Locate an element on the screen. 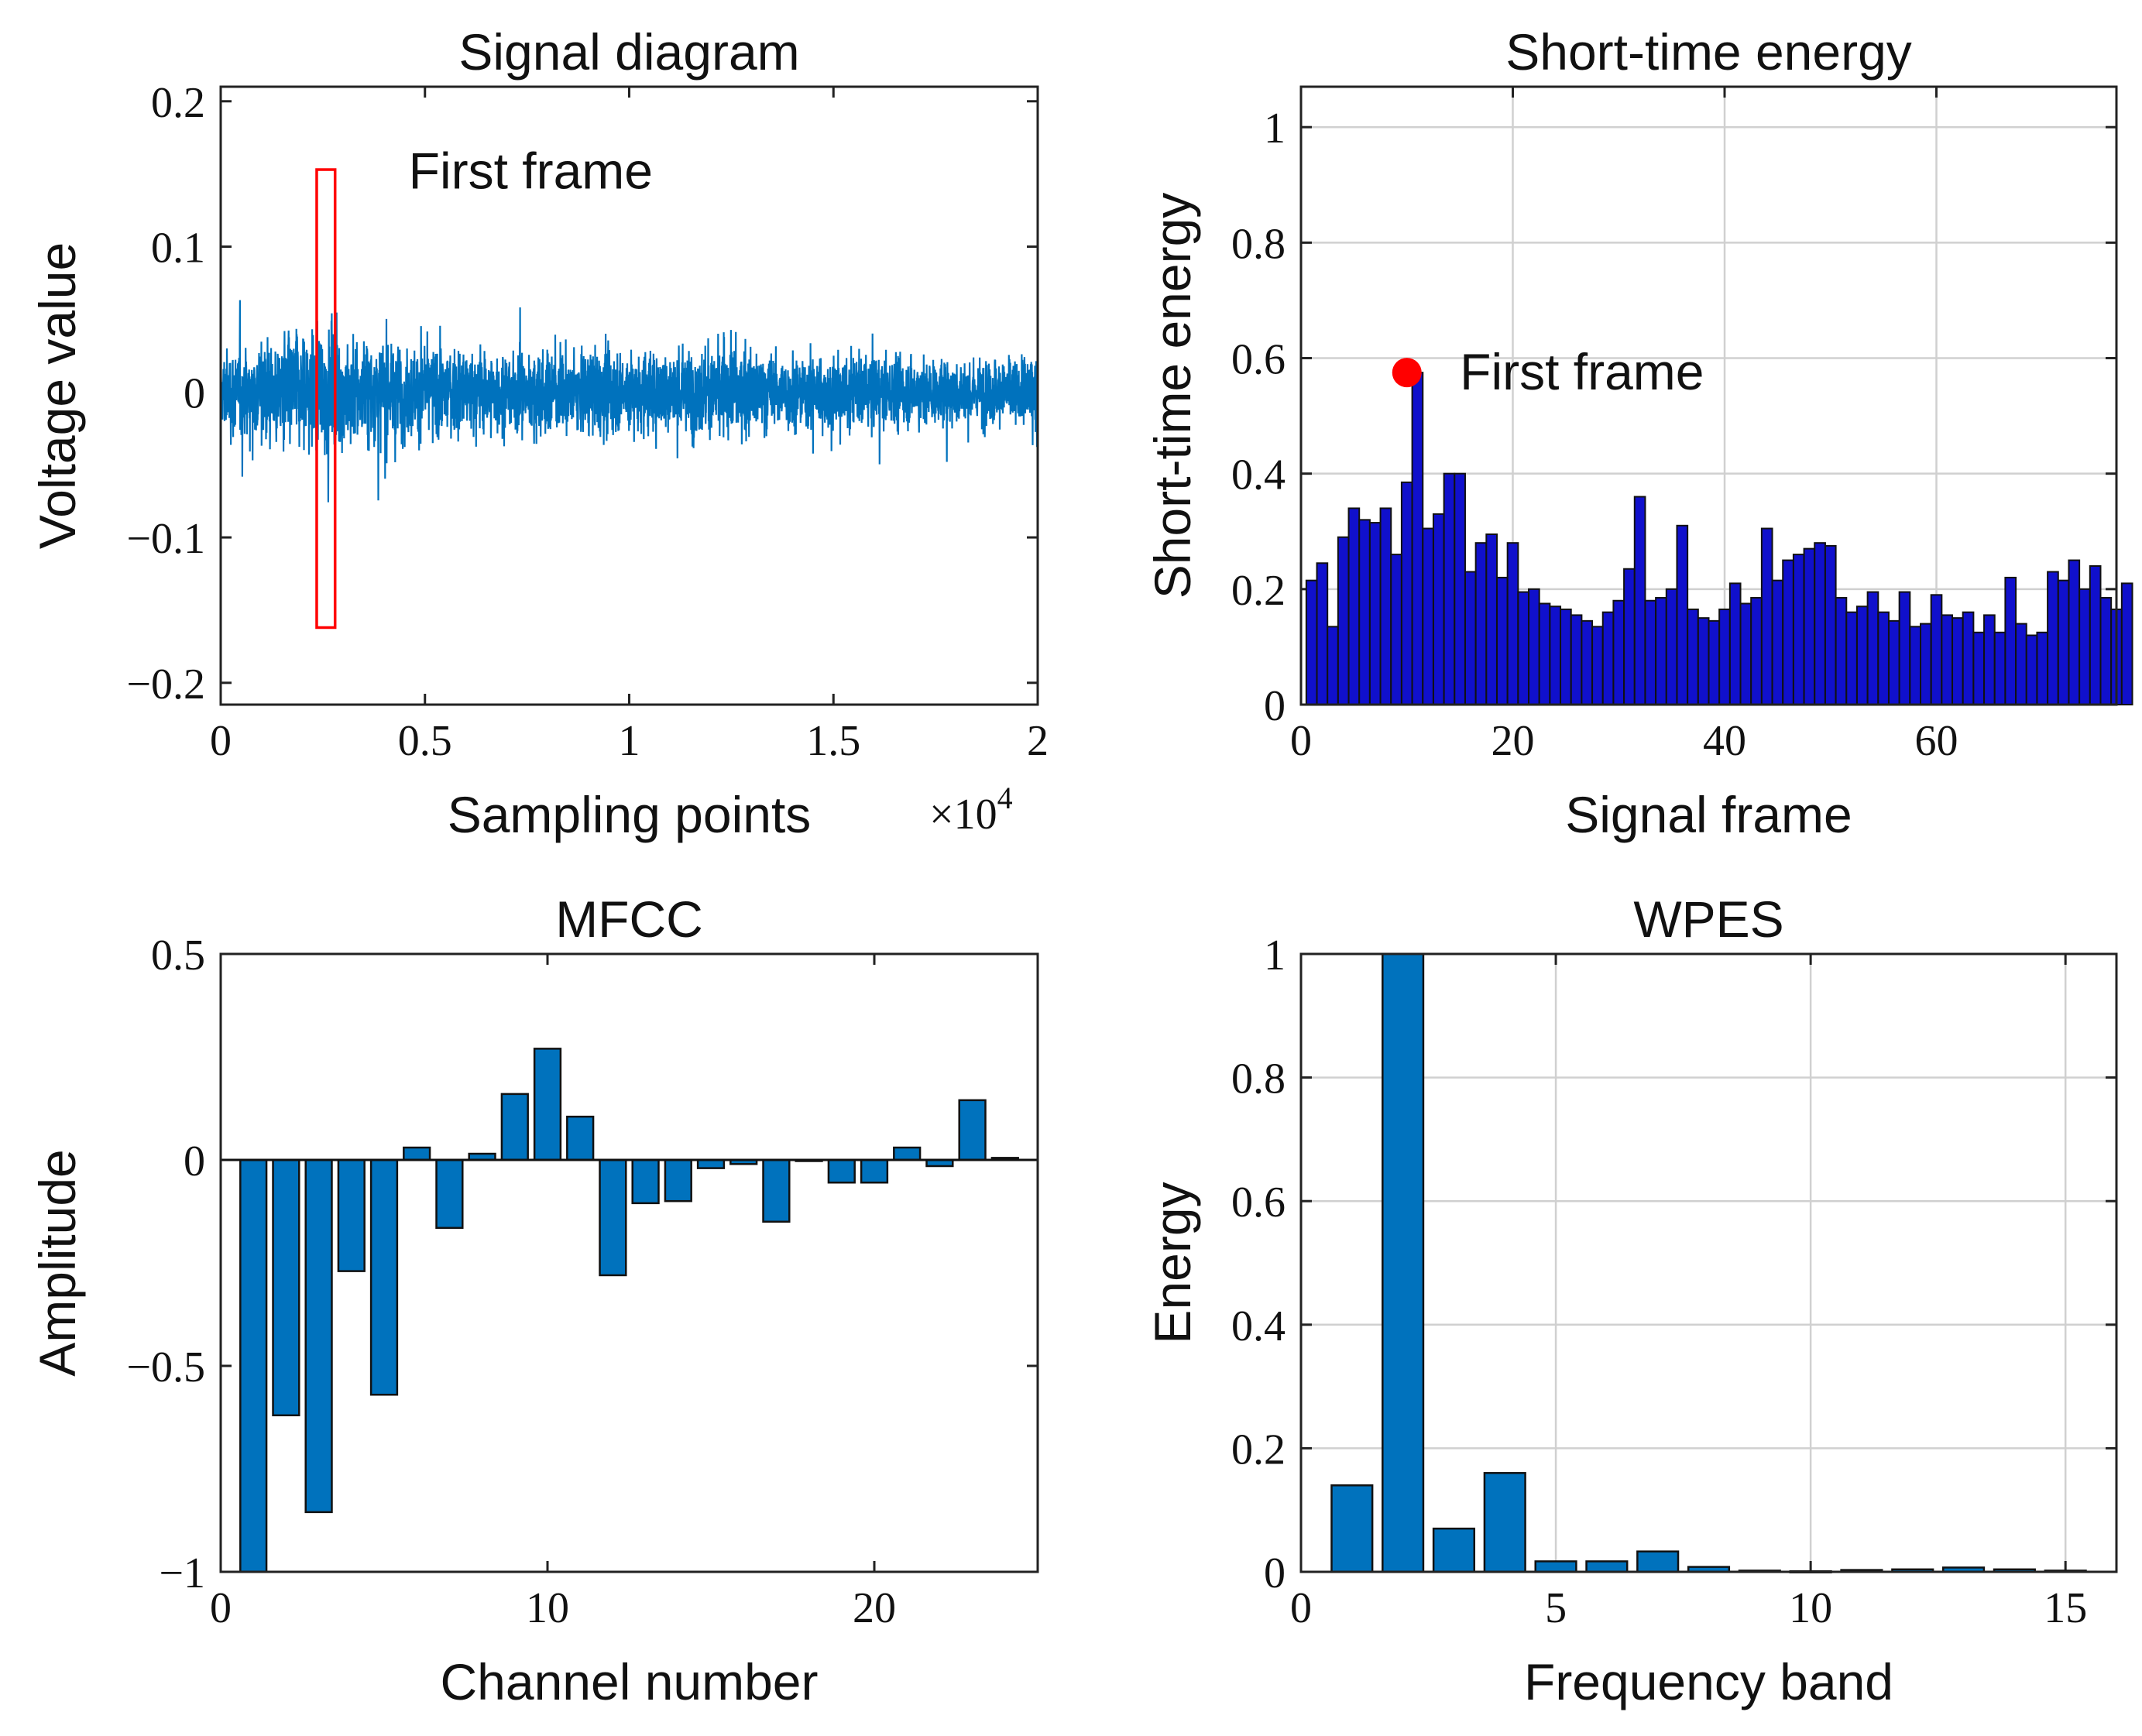 The height and width of the screenshot is (1736, 2142). signal-ytick-label: 0.1 is located at coordinates (178, 249).